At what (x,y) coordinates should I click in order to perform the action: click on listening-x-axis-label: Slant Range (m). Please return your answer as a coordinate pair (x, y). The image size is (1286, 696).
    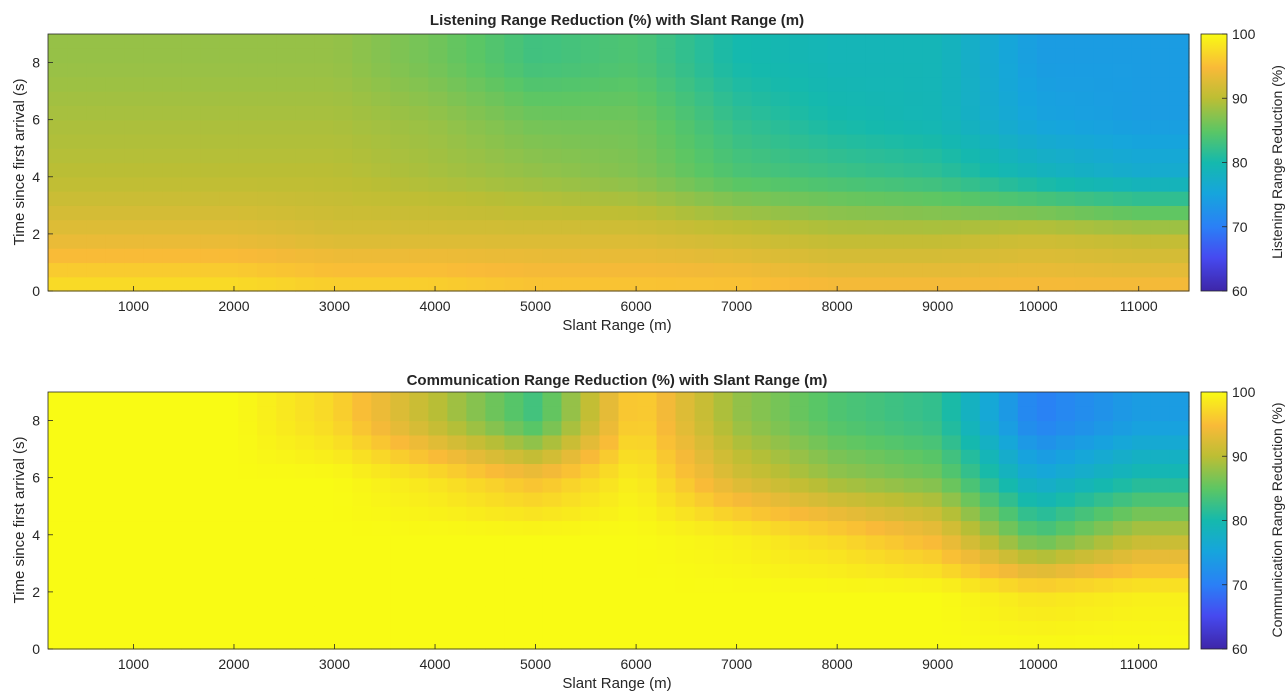
    Looking at the image, I should click on (616, 325).